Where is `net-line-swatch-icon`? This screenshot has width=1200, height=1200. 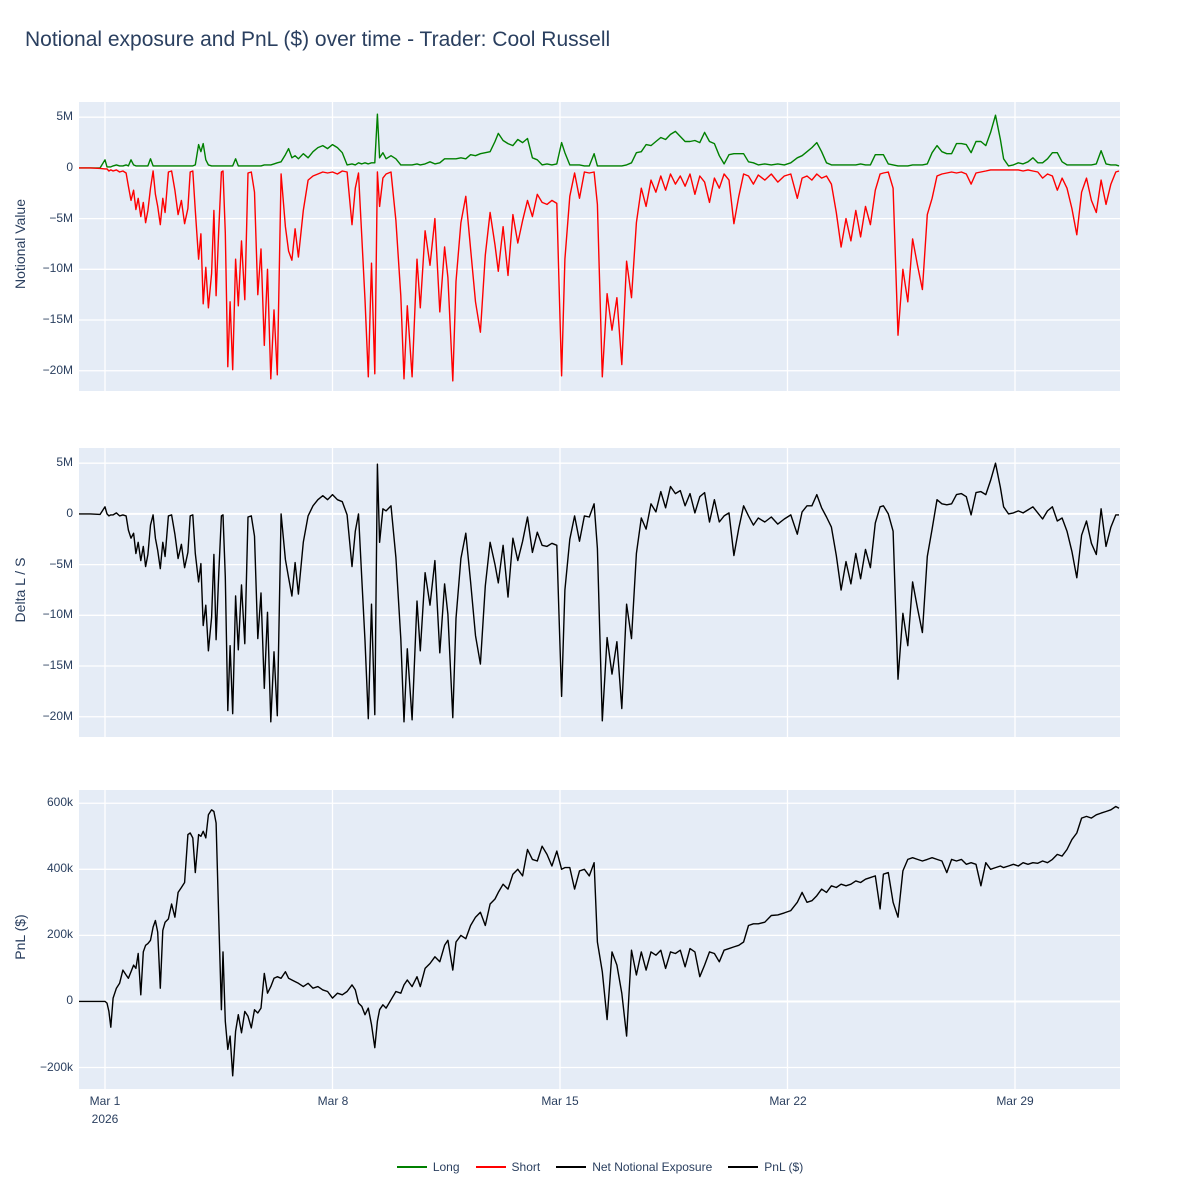
net-line-swatch-icon is located at coordinates (571, 1167).